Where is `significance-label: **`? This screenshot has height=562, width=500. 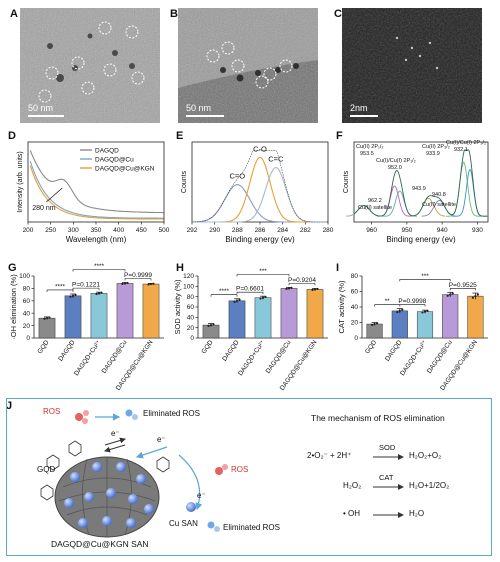 significance-label: ** is located at coordinates (388, 301).